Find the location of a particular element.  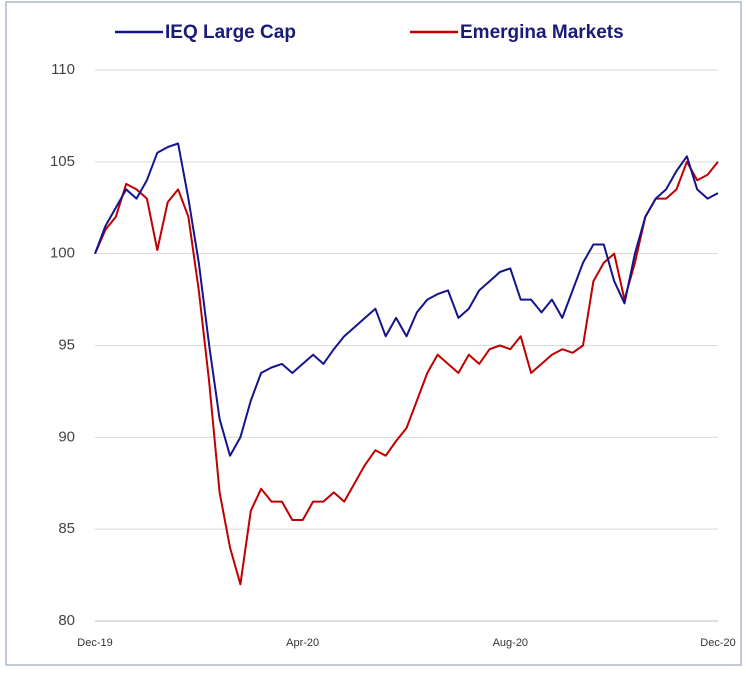

y-tick-label: 105 is located at coordinates (62, 161).